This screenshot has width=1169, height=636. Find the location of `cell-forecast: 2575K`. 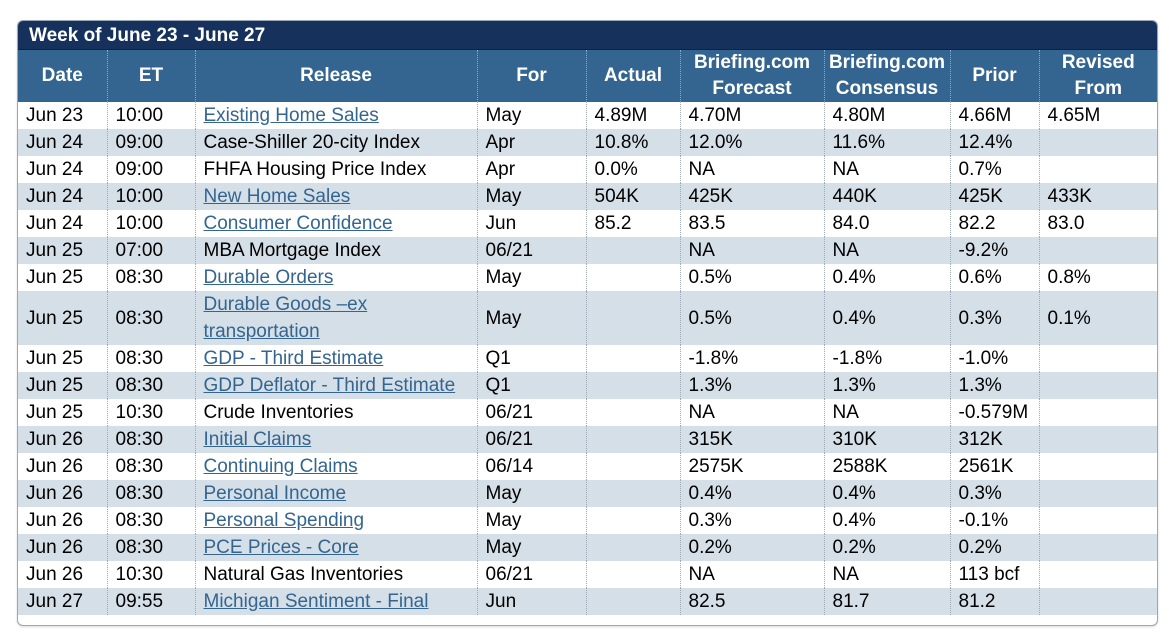

cell-forecast: 2575K is located at coordinates (751, 466).